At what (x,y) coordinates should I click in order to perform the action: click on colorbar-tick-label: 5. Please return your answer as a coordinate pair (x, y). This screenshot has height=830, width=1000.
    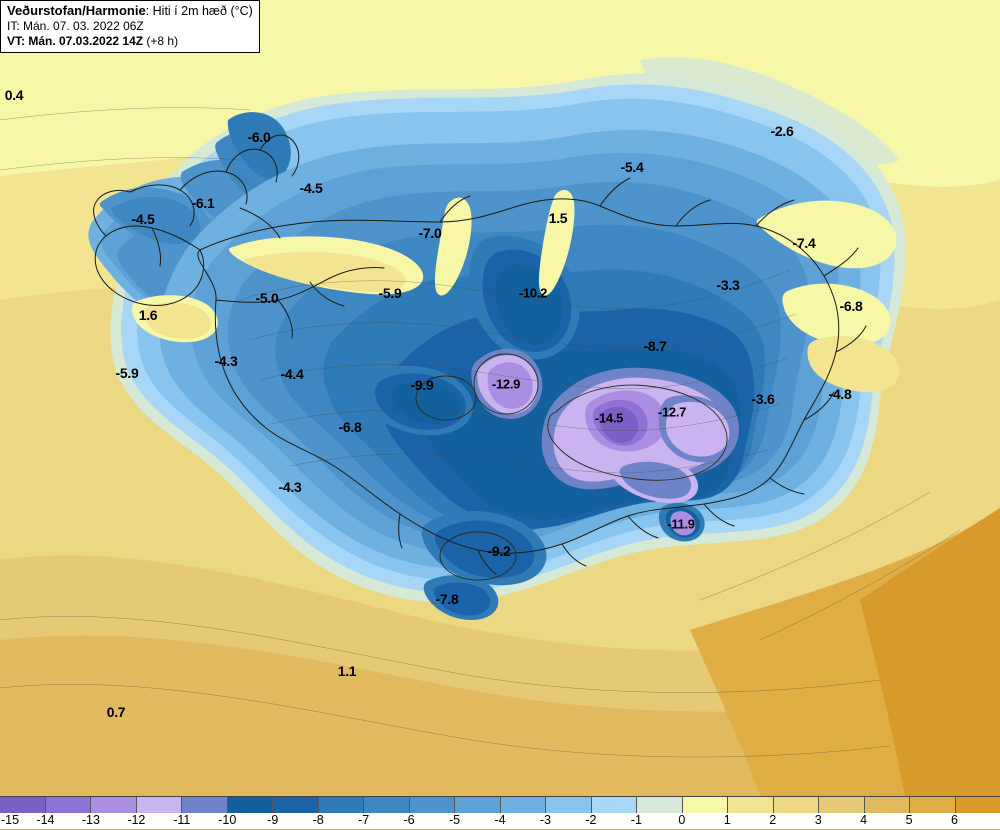
    Looking at the image, I should click on (909, 820).